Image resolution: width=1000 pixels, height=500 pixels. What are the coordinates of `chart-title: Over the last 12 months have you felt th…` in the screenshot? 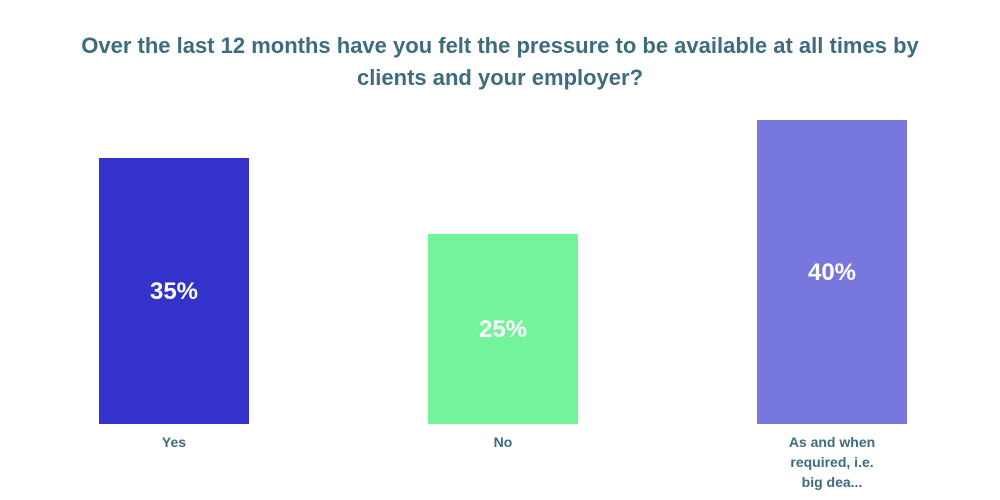 It's located at (500, 61).